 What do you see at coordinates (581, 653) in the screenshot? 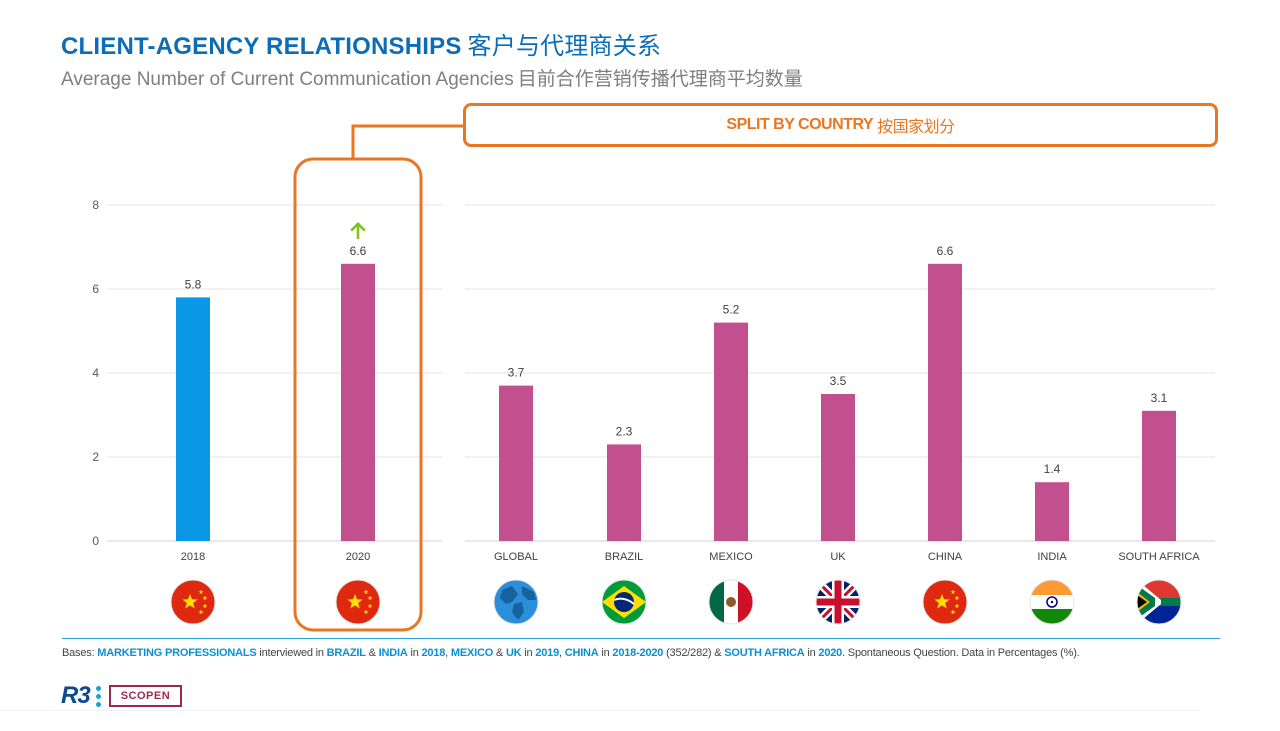
I see `bases-hl: CHINA` at bounding box center [581, 653].